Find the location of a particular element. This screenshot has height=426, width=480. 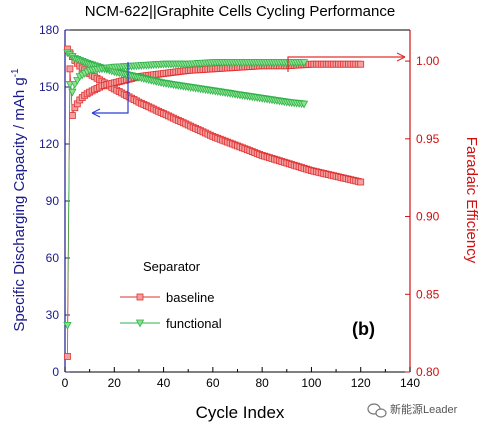

y-right-tick-label: 1.00 is located at coordinates (428, 61).